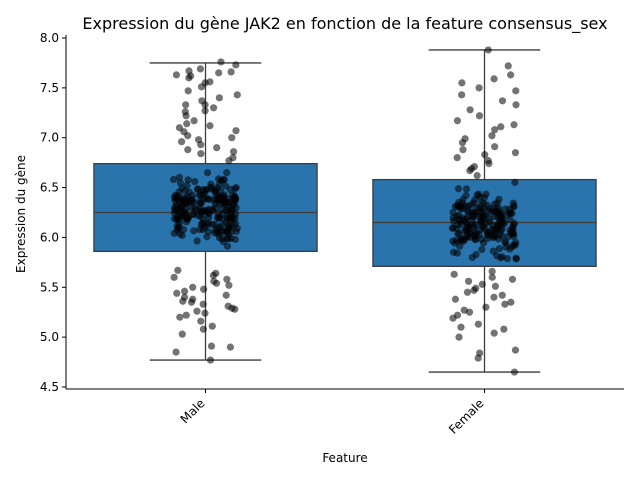  What do you see at coordinates (49, 88) in the screenshot?
I see `y-tick-label: 7.5` at bounding box center [49, 88].